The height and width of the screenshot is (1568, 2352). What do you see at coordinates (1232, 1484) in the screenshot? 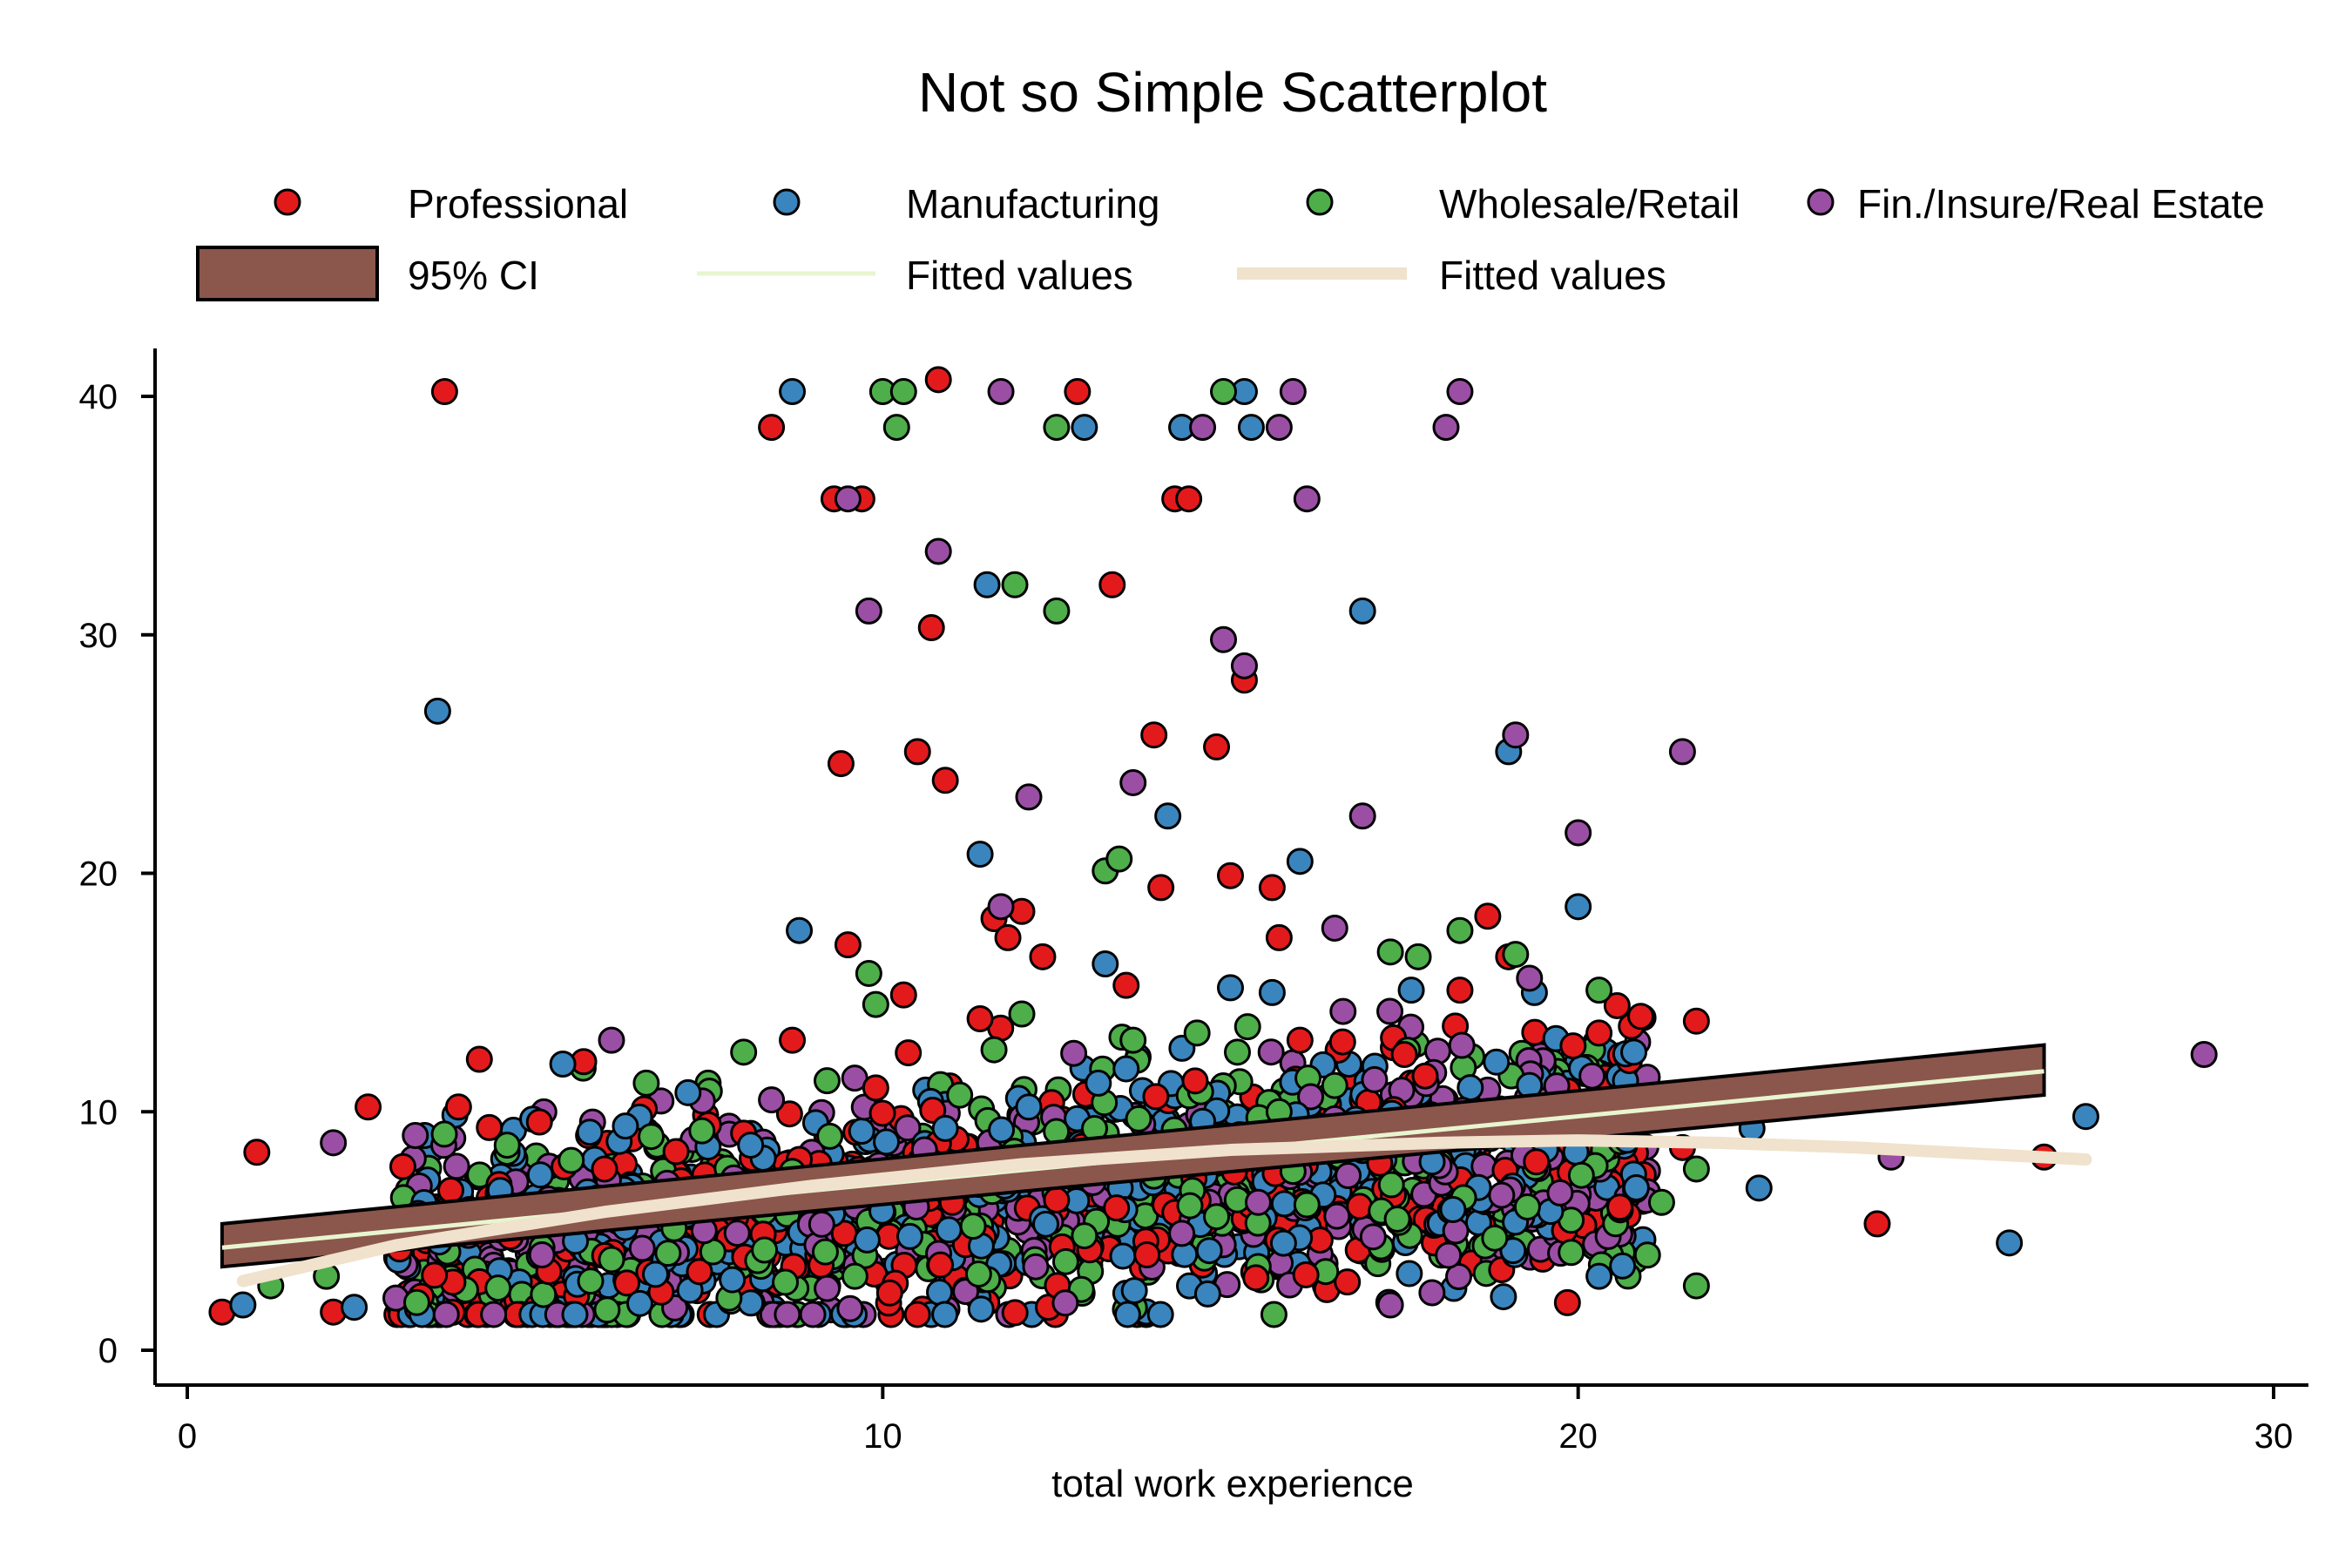
I see `x-axis-label: total work experience` at bounding box center [1232, 1484].